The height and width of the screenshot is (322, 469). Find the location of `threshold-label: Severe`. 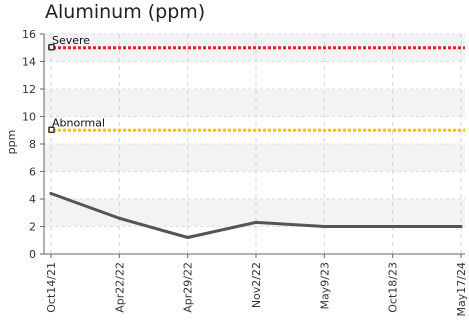

threshold-label: Severe is located at coordinates (71, 40).